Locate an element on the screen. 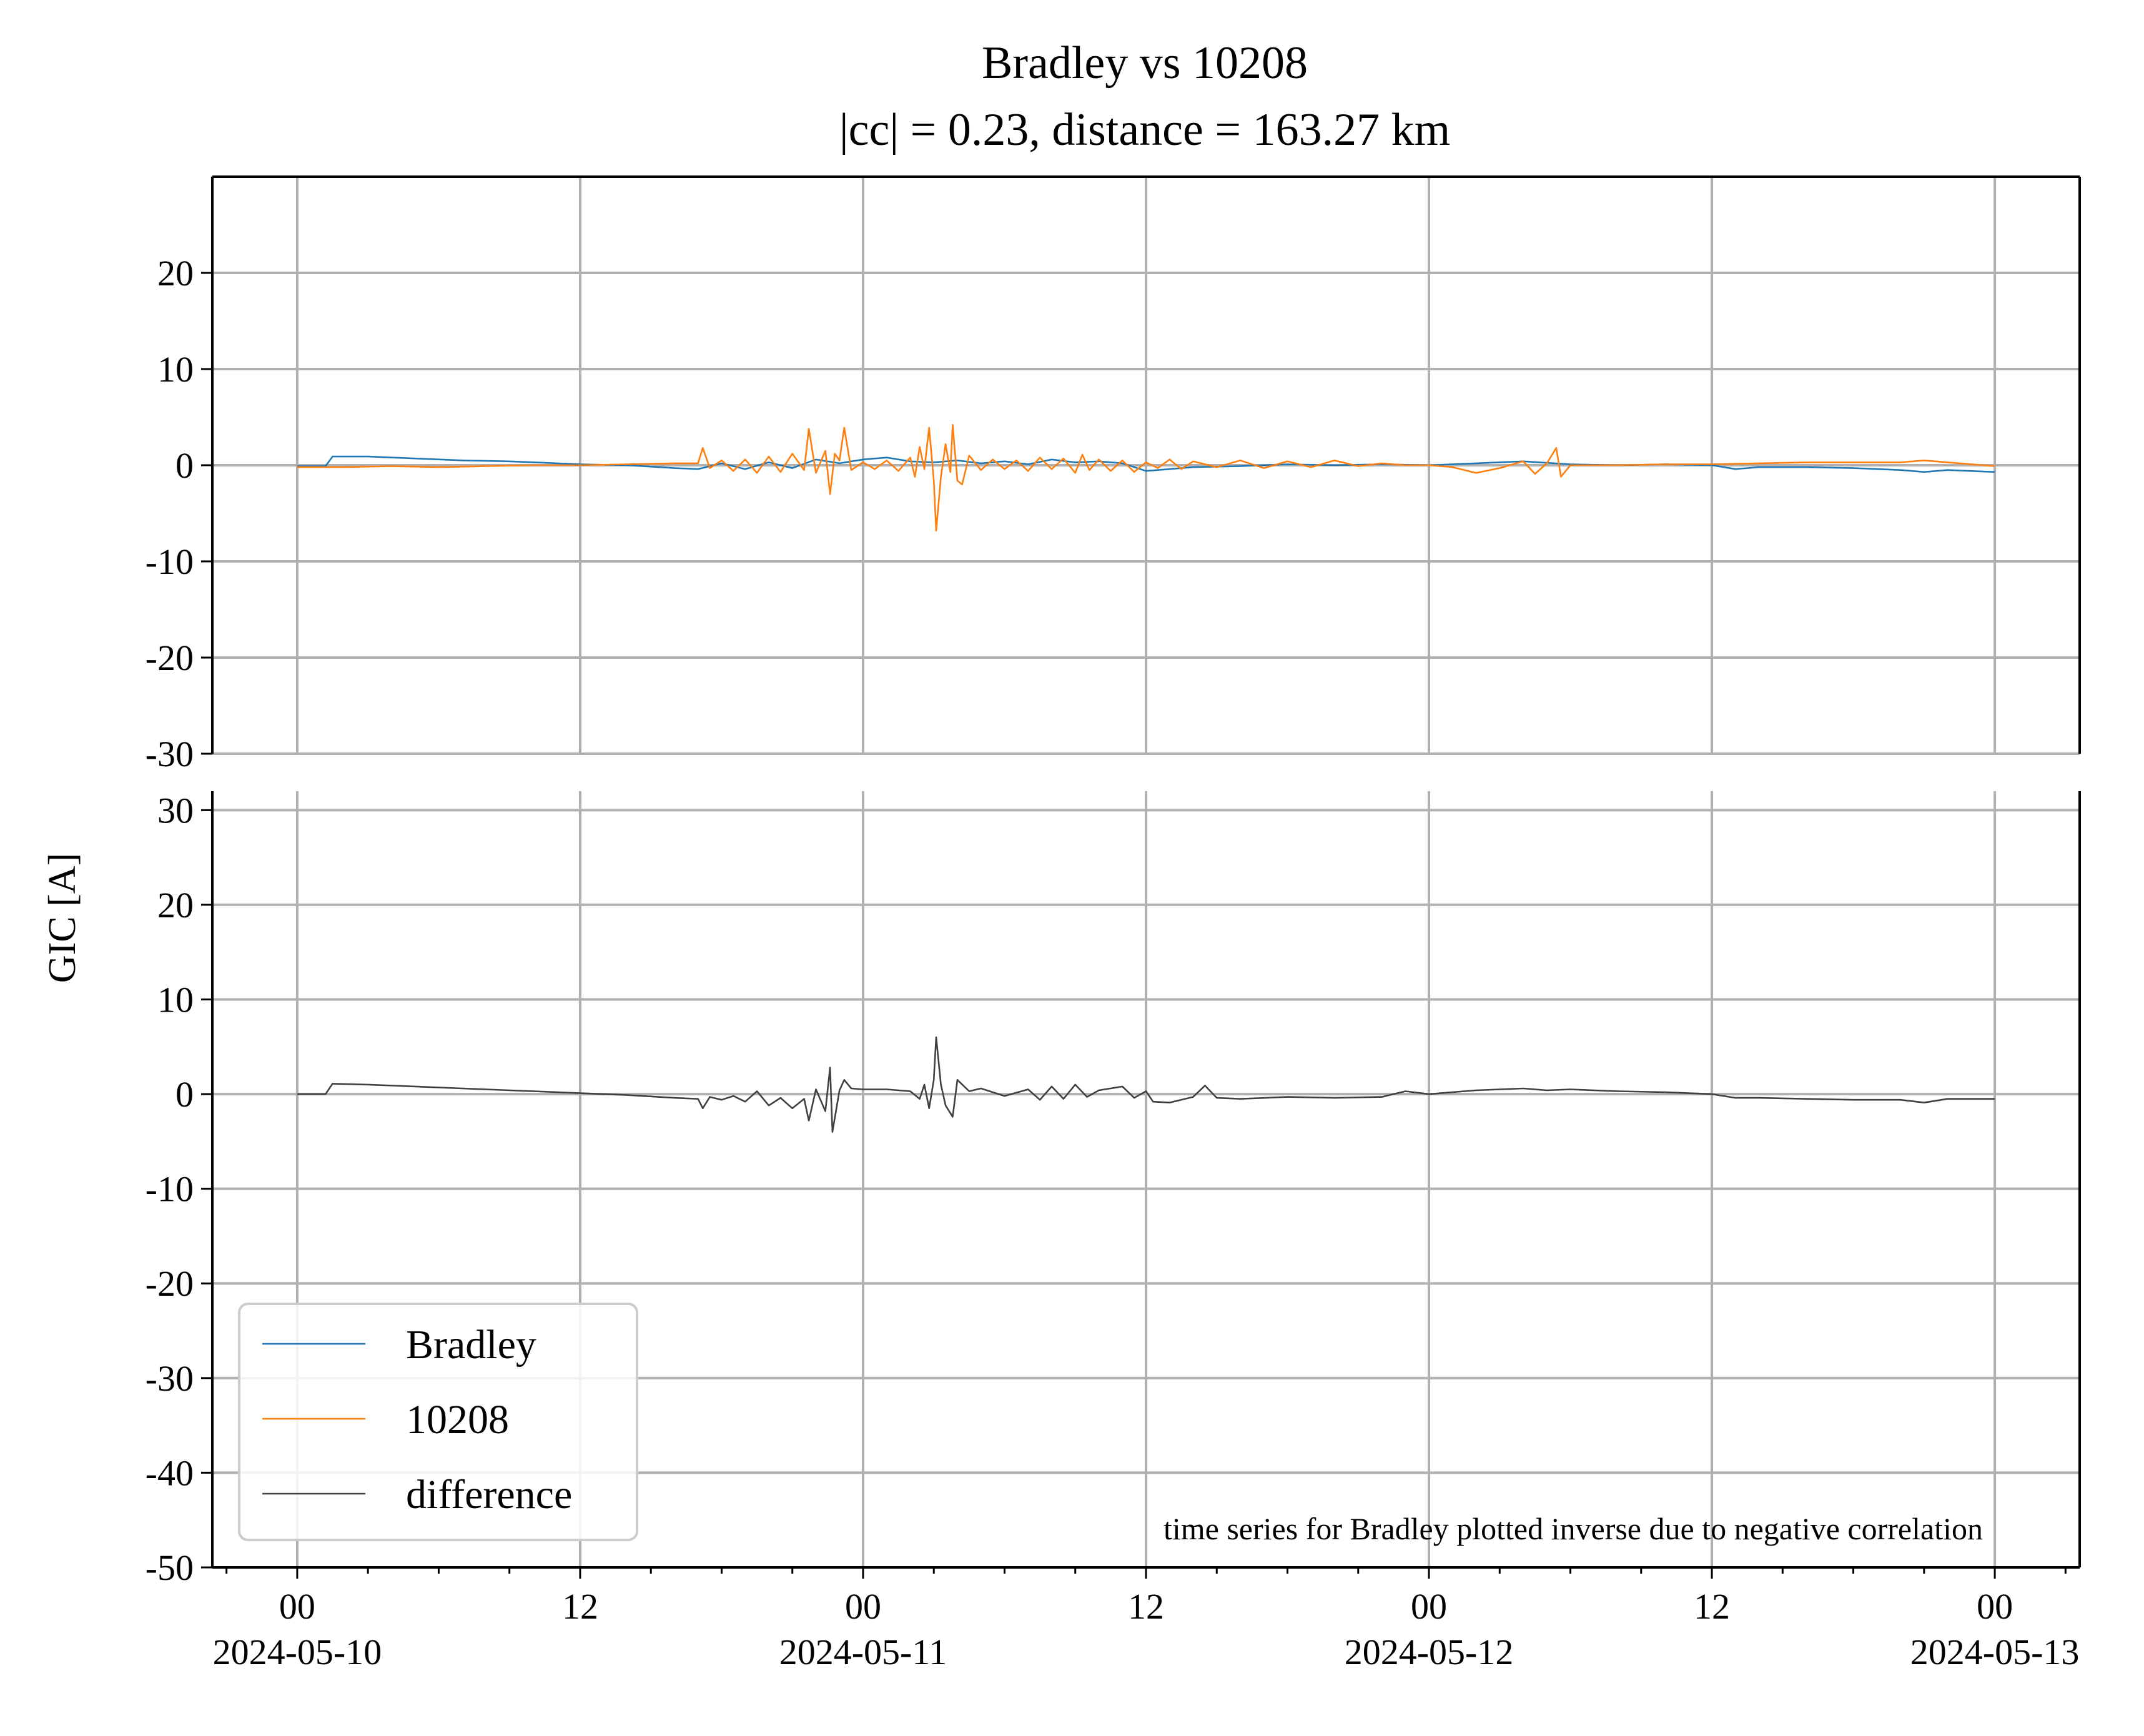  legend-label-10208: 10208 is located at coordinates (458, 1420).